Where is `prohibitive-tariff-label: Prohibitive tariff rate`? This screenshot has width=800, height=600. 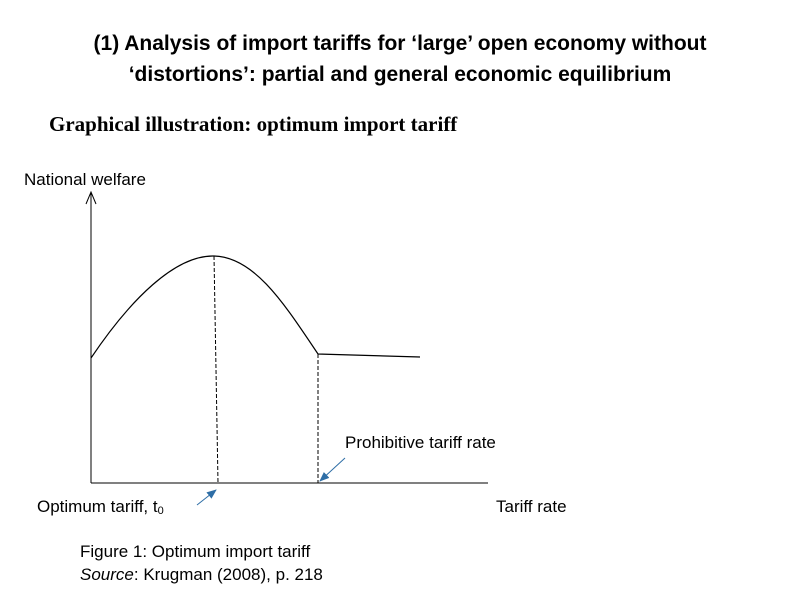 prohibitive-tariff-label: Prohibitive tariff rate is located at coordinates (420, 442).